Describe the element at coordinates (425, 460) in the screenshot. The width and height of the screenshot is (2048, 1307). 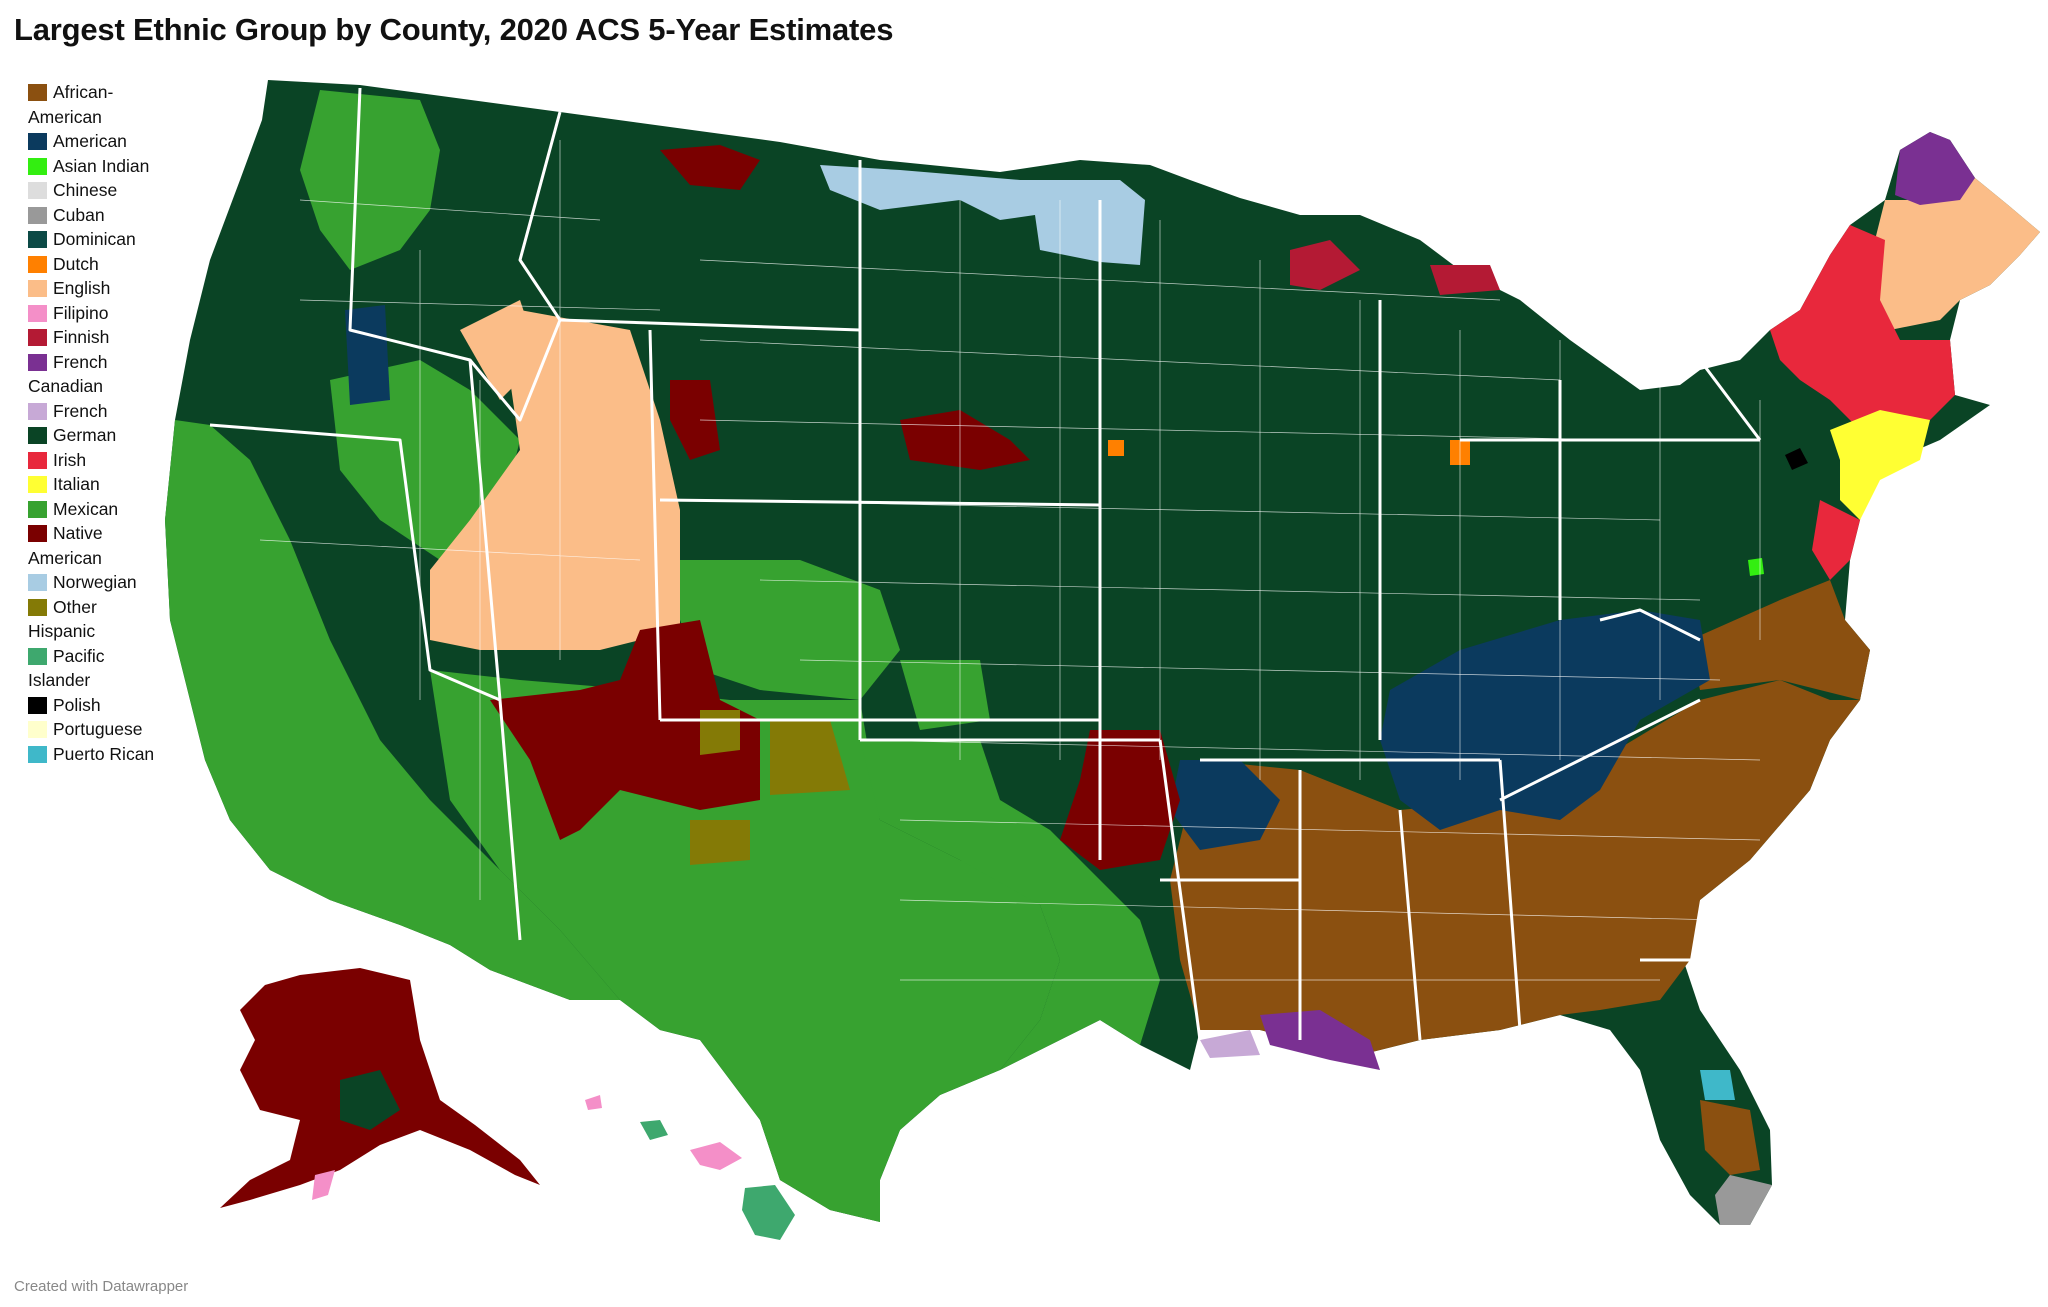
I see `region-mexican-idaho` at that location.